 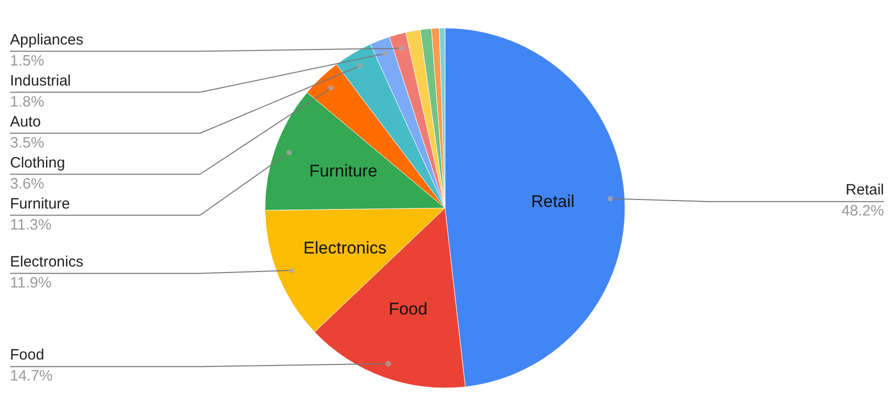 I want to click on slice-label: Clothing, so click(x=38, y=163).